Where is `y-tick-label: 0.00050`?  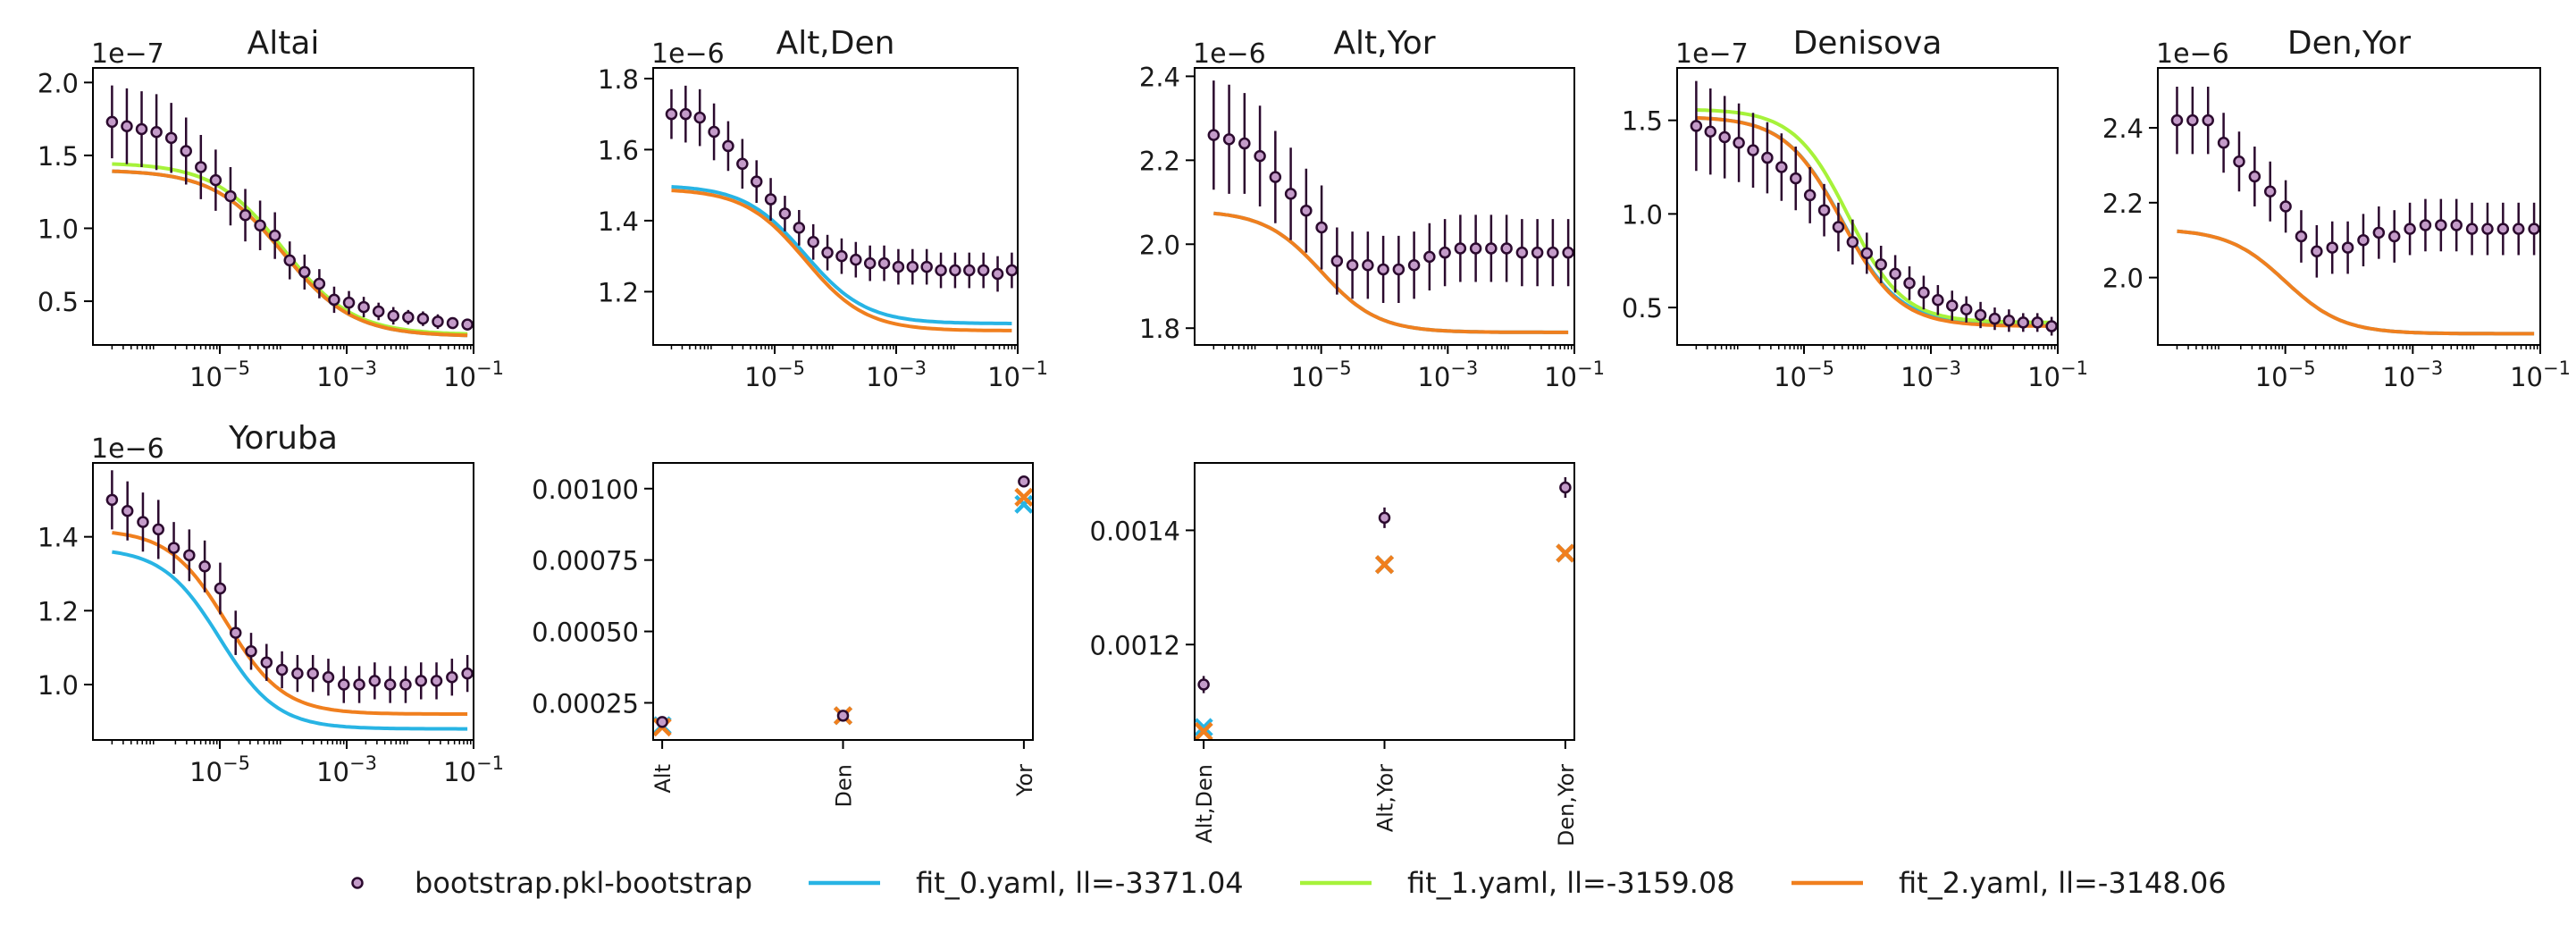 y-tick-label: 0.00050 is located at coordinates (585, 633).